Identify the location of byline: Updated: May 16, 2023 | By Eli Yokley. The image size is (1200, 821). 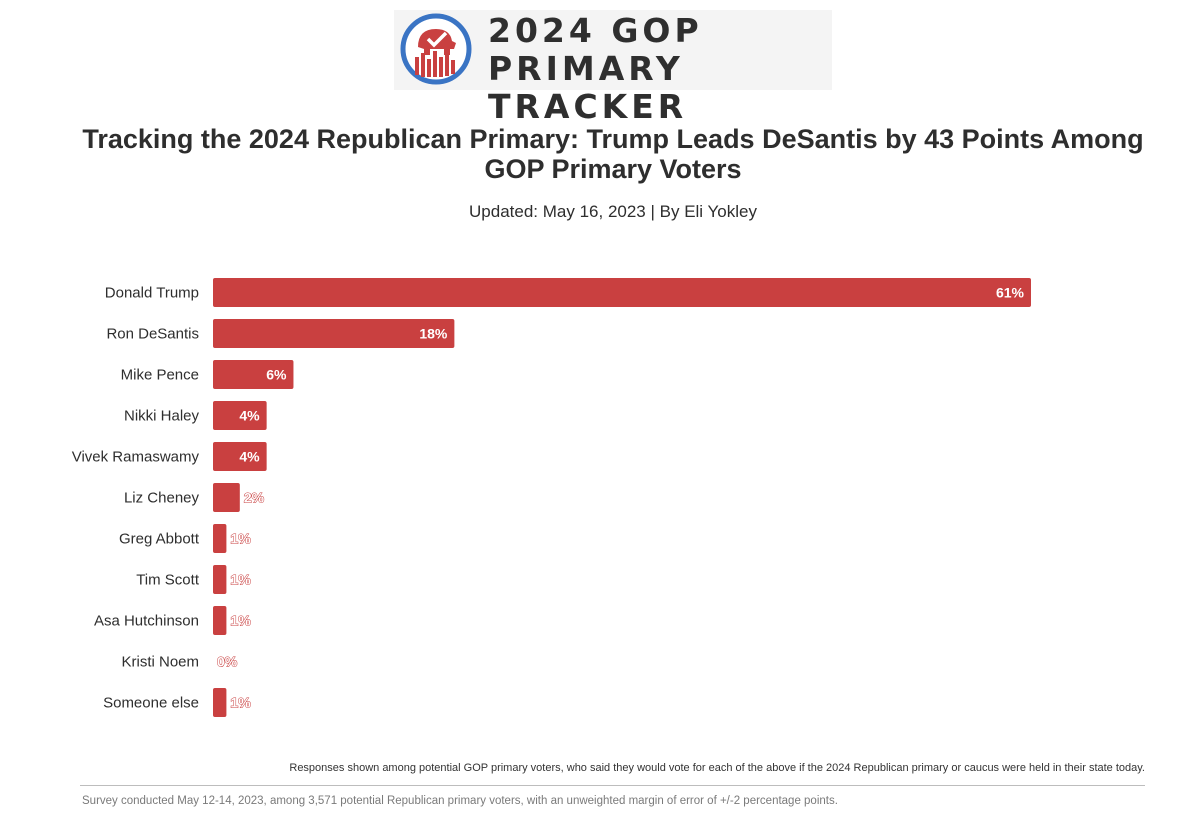
(613, 211).